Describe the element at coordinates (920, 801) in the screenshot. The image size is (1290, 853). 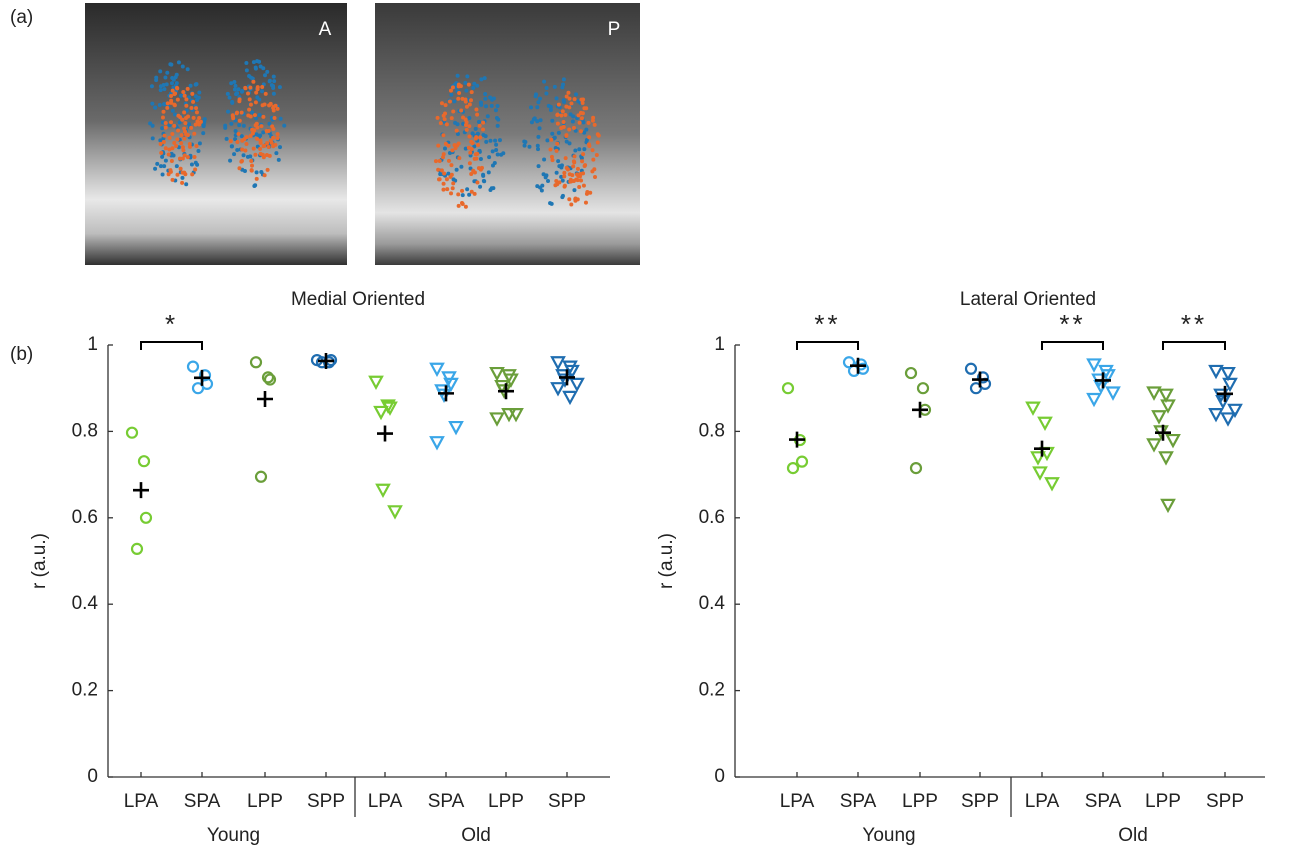
I see `x-tick-label: LPP` at that location.